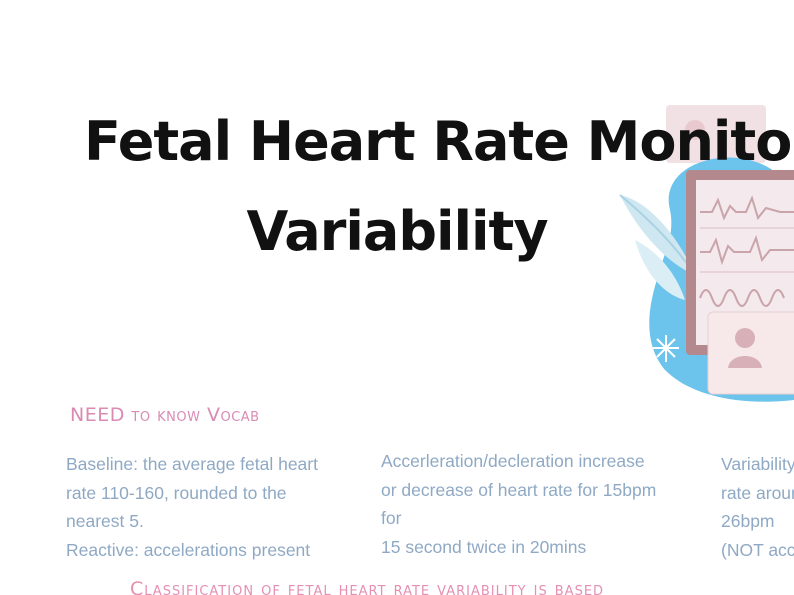  I want to click on vocab-line: Reactive: accelerations present, so click(188, 549).